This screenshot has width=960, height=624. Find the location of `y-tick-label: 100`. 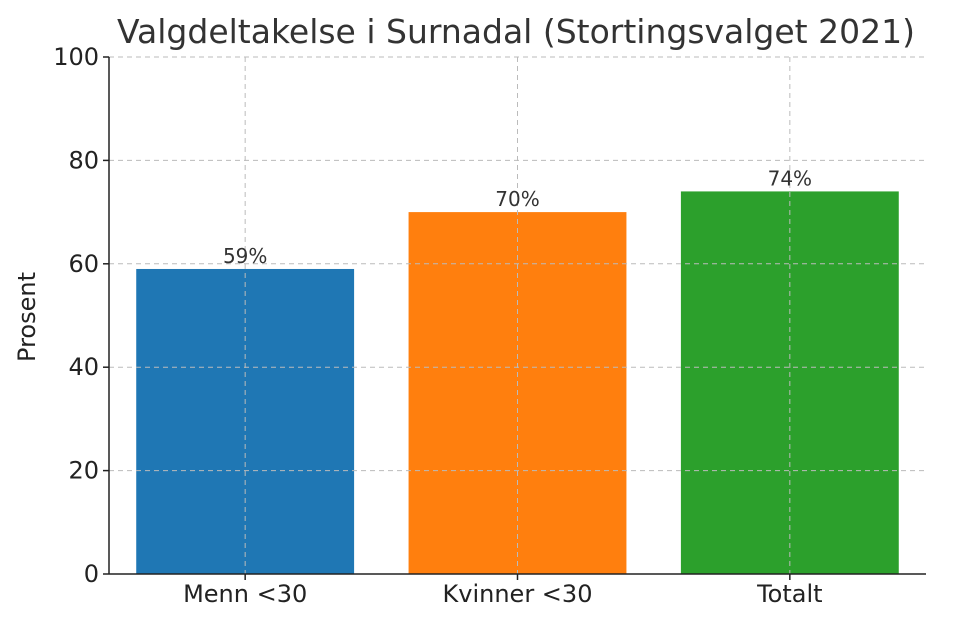

y-tick-label: 100 is located at coordinates (76, 57).